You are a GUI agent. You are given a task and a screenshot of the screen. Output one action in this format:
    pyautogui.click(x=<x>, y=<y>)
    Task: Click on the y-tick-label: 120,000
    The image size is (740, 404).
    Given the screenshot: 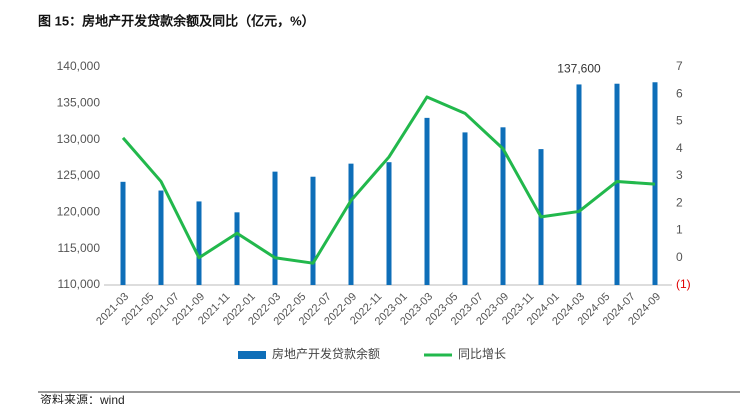 What is the action you would take?
    pyautogui.click(x=79, y=212)
    